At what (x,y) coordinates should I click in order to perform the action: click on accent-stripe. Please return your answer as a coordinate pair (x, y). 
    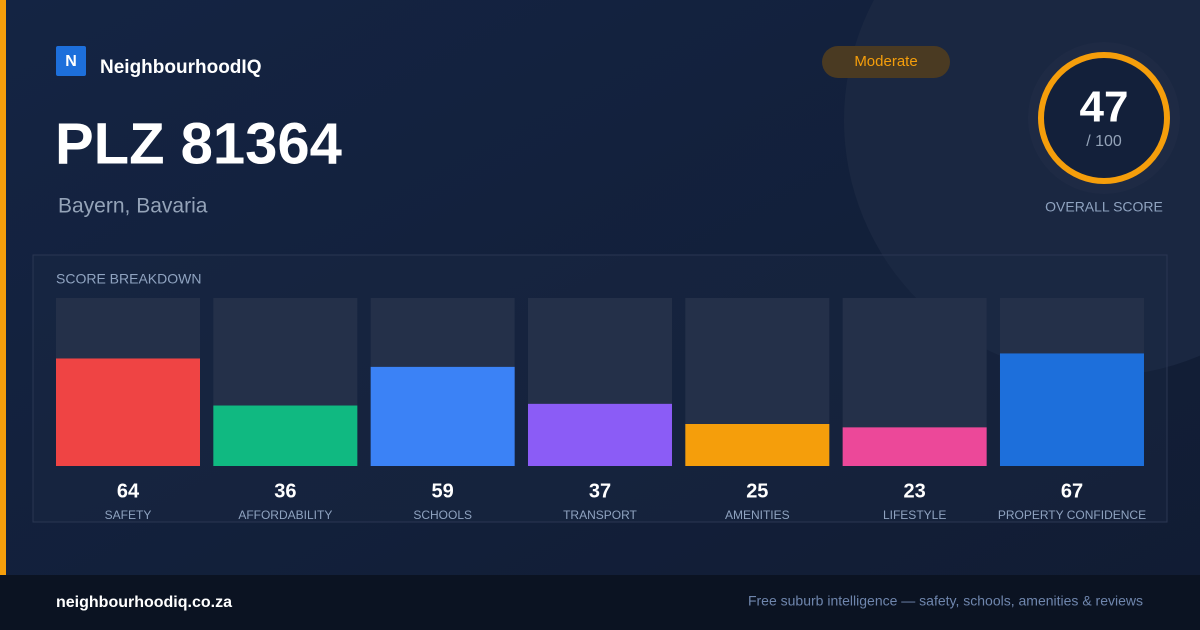
    Looking at the image, I should click on (3, 287).